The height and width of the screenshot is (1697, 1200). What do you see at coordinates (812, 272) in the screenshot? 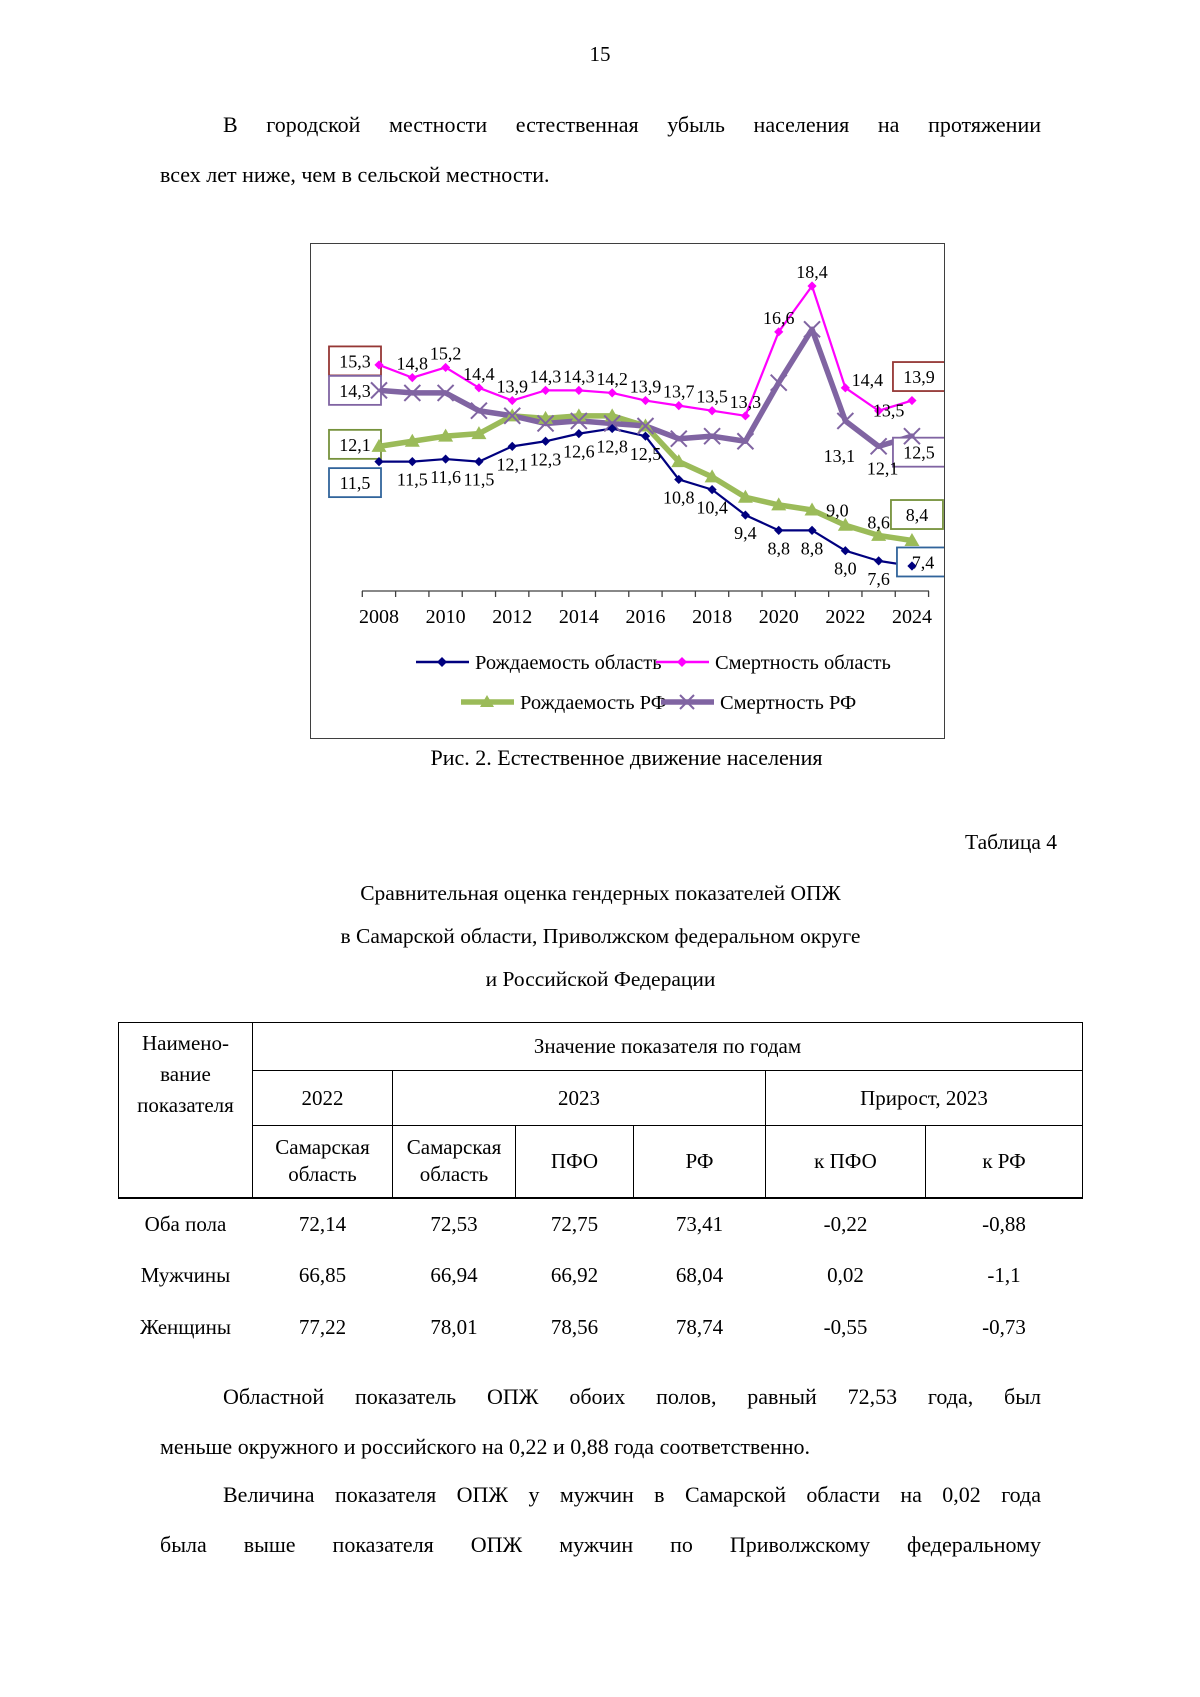
I see `svg-text: 18,4` at bounding box center [812, 272].